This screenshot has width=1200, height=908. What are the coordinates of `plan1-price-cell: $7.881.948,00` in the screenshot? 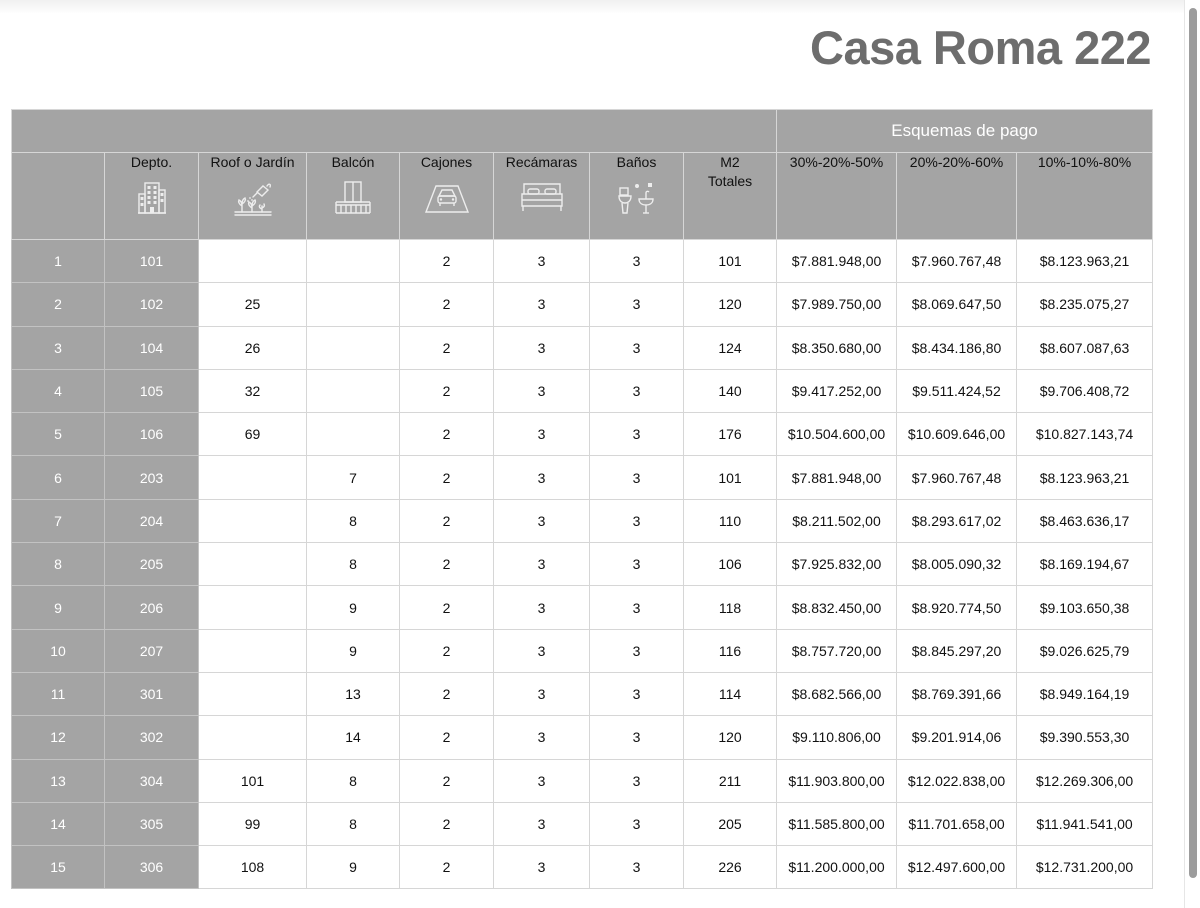 It's located at (836, 477).